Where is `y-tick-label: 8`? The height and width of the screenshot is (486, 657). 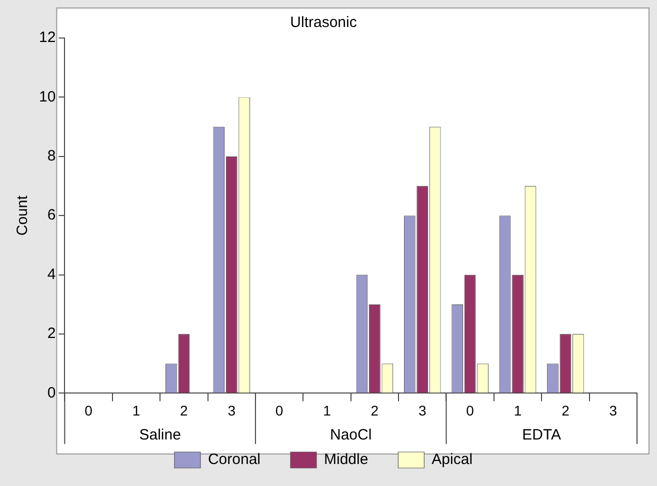
y-tick-label: 8 is located at coordinates (51, 156).